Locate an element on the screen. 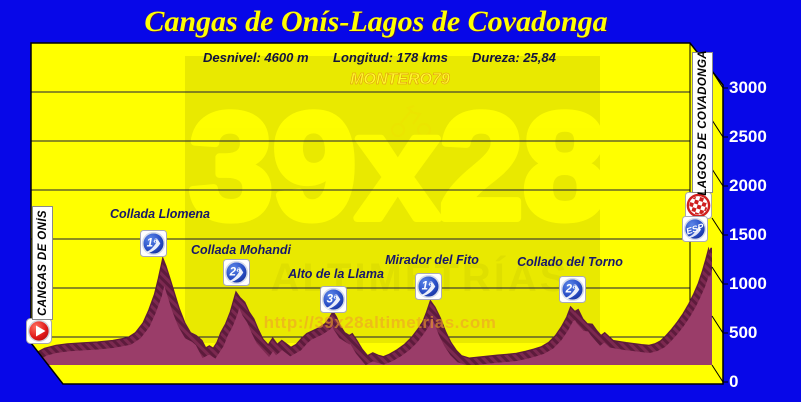  y-tick-label: 2000 is located at coordinates (748, 185).